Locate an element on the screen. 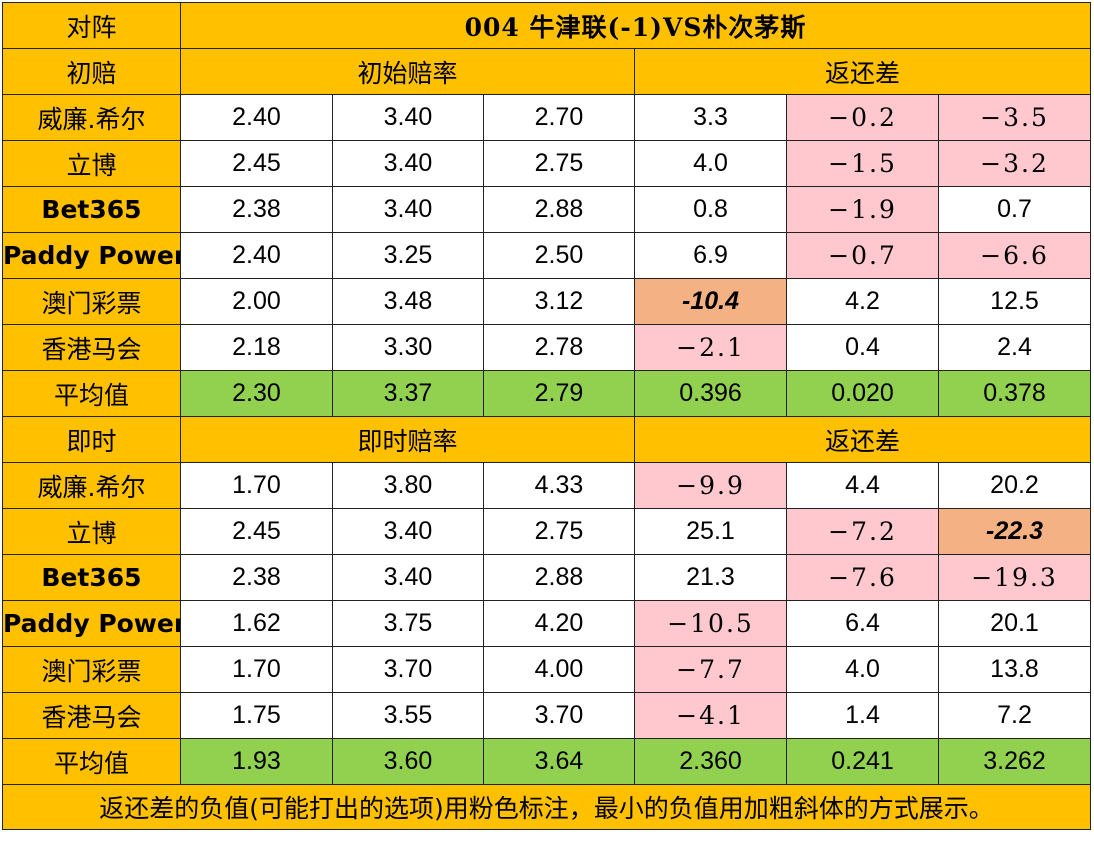  return-diff-value: 20.1 is located at coordinates (1014, 623).